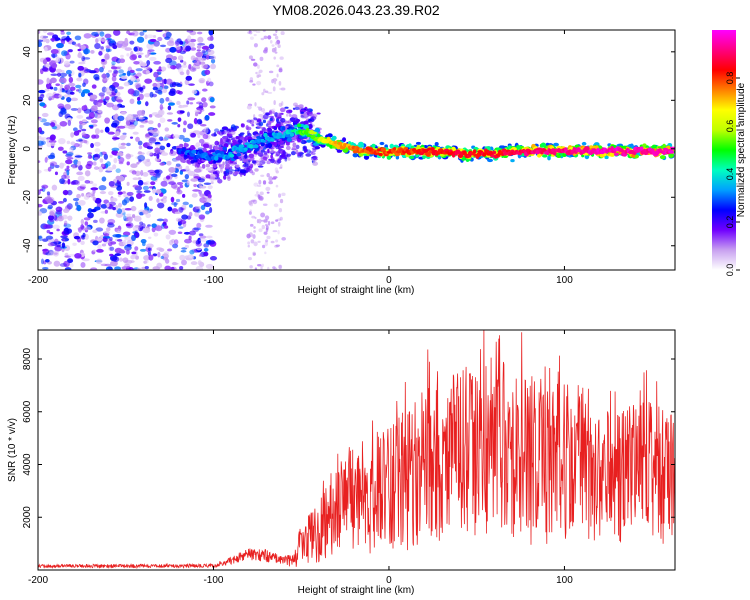  What do you see at coordinates (730, 270) in the screenshot?
I see `colorbar-tick-label: 0.0` at bounding box center [730, 270].